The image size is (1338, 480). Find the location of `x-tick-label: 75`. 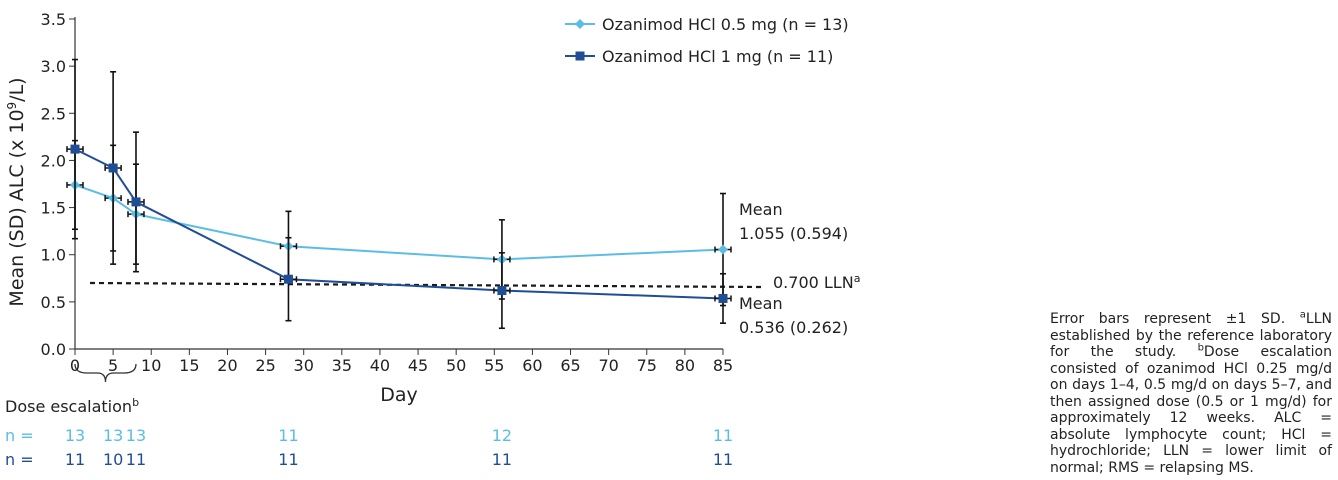

x-tick-label: 75 is located at coordinates (647, 365).